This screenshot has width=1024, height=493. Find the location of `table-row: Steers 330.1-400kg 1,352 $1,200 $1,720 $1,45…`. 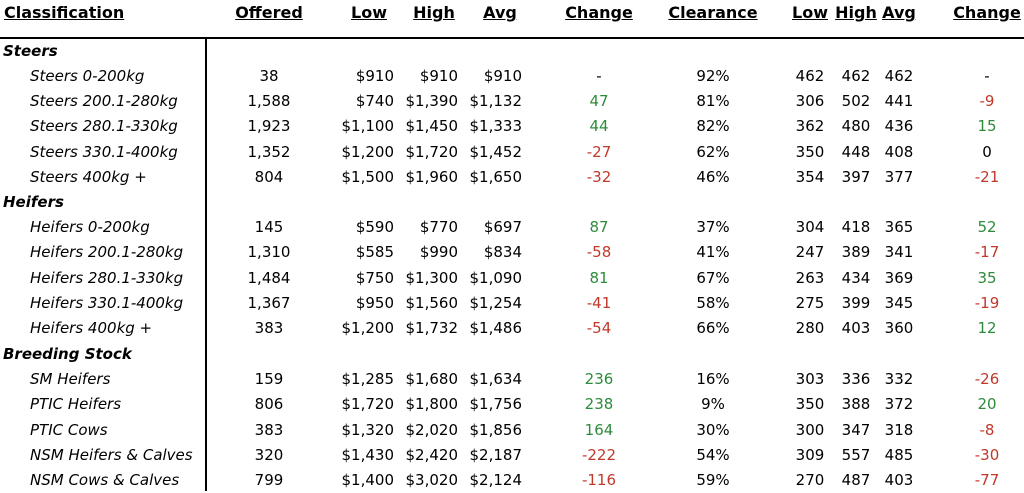

table-row: Steers 330.1-400kg 1,352 $1,200 $1,720 $1,45… is located at coordinates (512, 152).